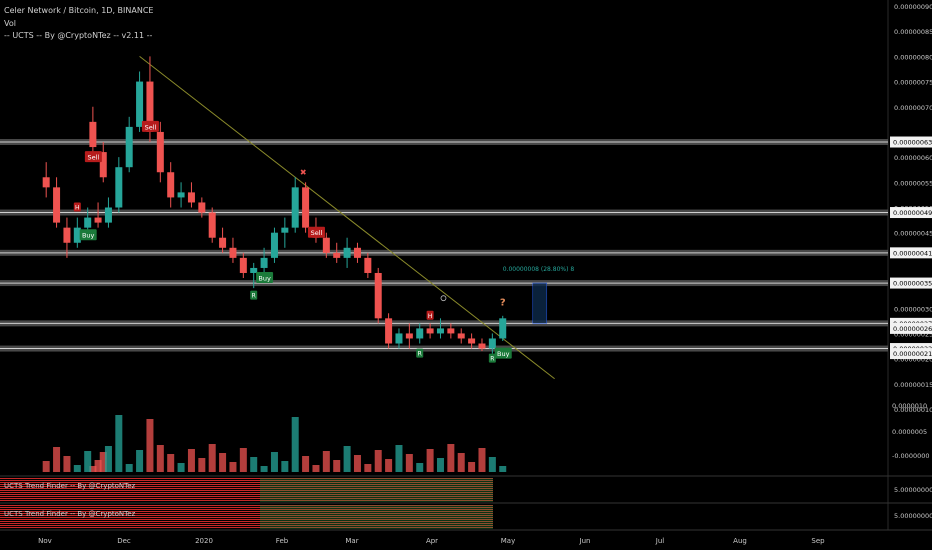  What do you see at coordinates (913, 7) in the screenshot?
I see `y-tick-label: 0.00000090` at bounding box center [913, 7].